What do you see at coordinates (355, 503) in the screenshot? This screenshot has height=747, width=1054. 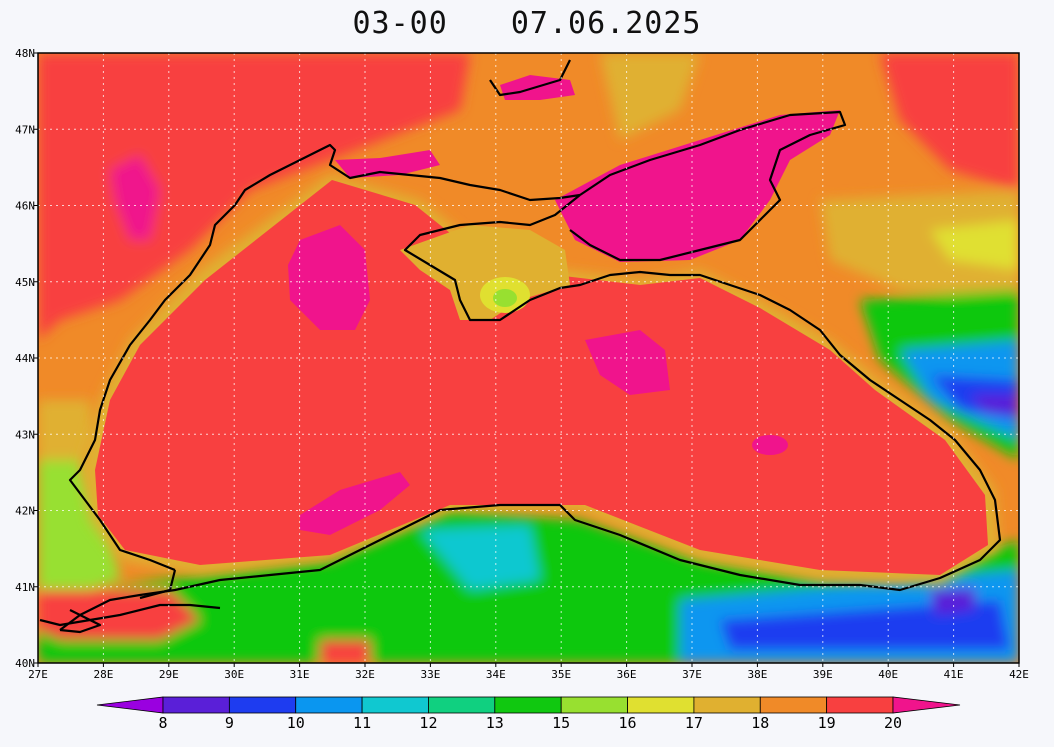 I see `sea-pink-south` at bounding box center [355, 503].